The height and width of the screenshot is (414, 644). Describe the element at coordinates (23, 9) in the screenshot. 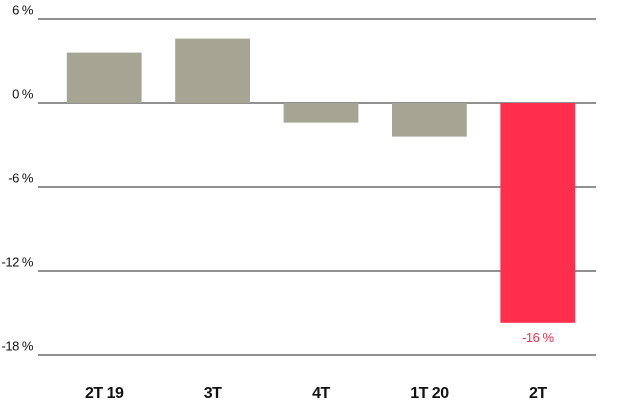

I see `y-tick-label: 6 %` at that location.